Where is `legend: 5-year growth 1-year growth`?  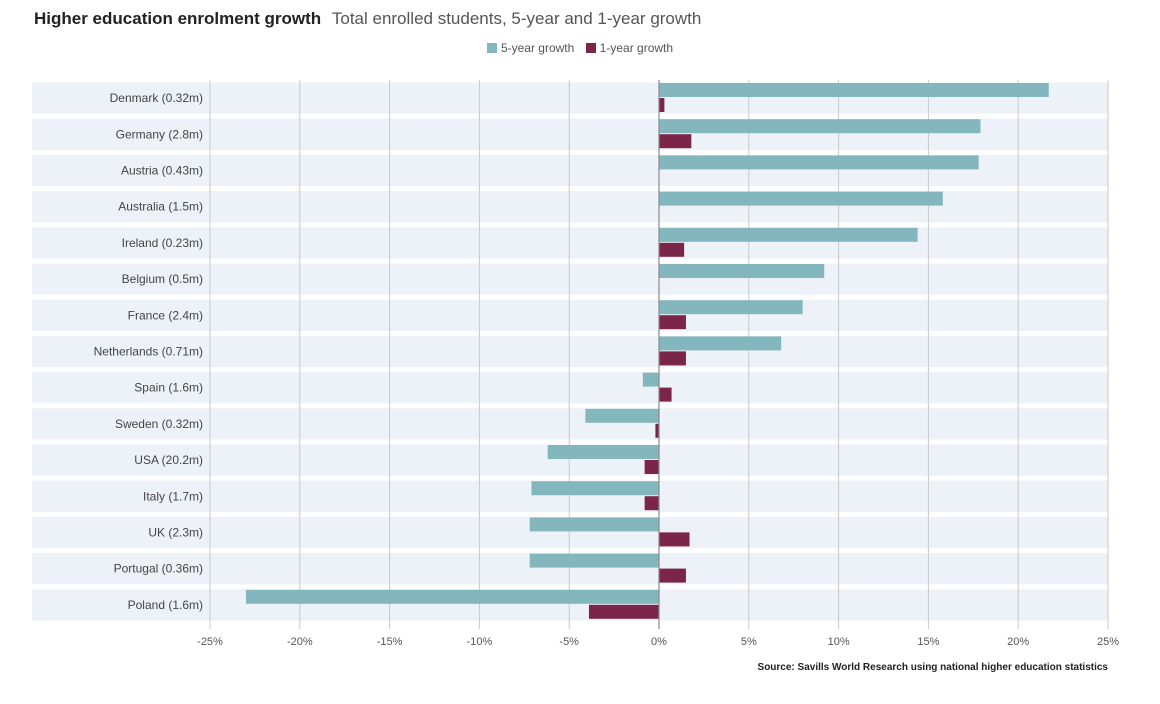 legend: 5-year growth 1-year growth is located at coordinates (580, 48).